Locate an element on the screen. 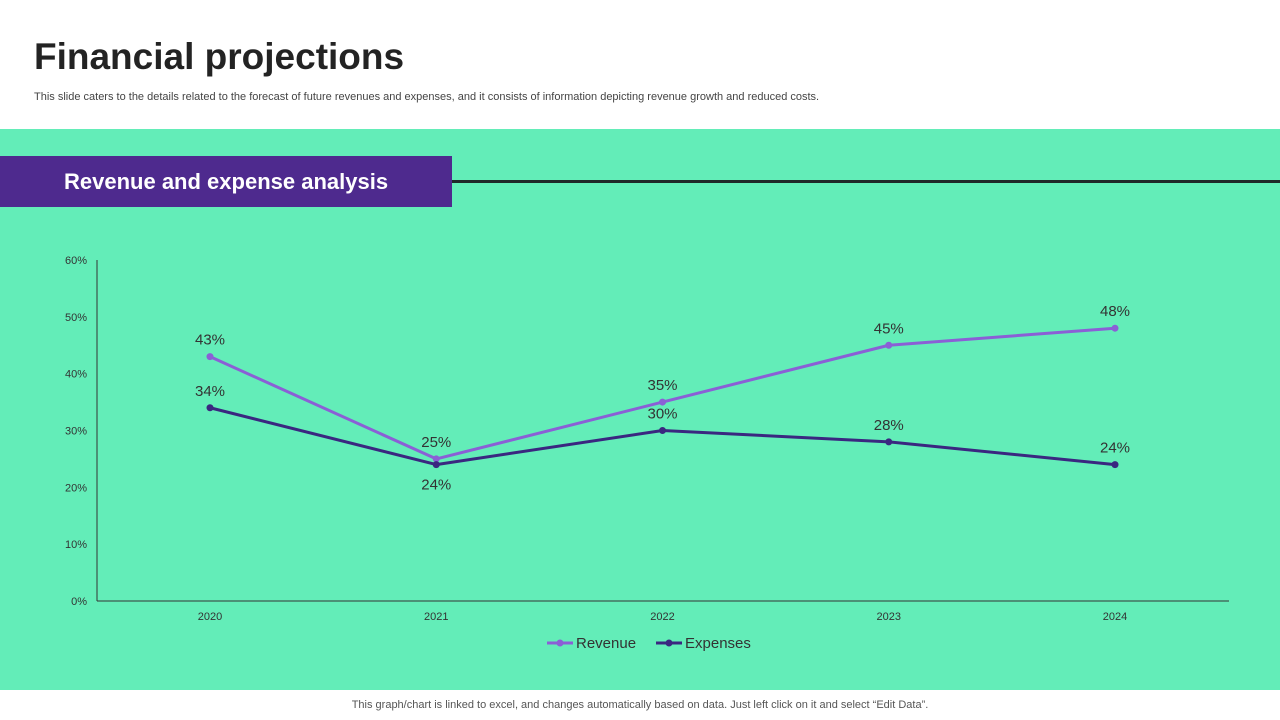 Image resolution: width=1280 pixels, height=720 pixels. data-label-revenue: 45% is located at coordinates (889, 328).